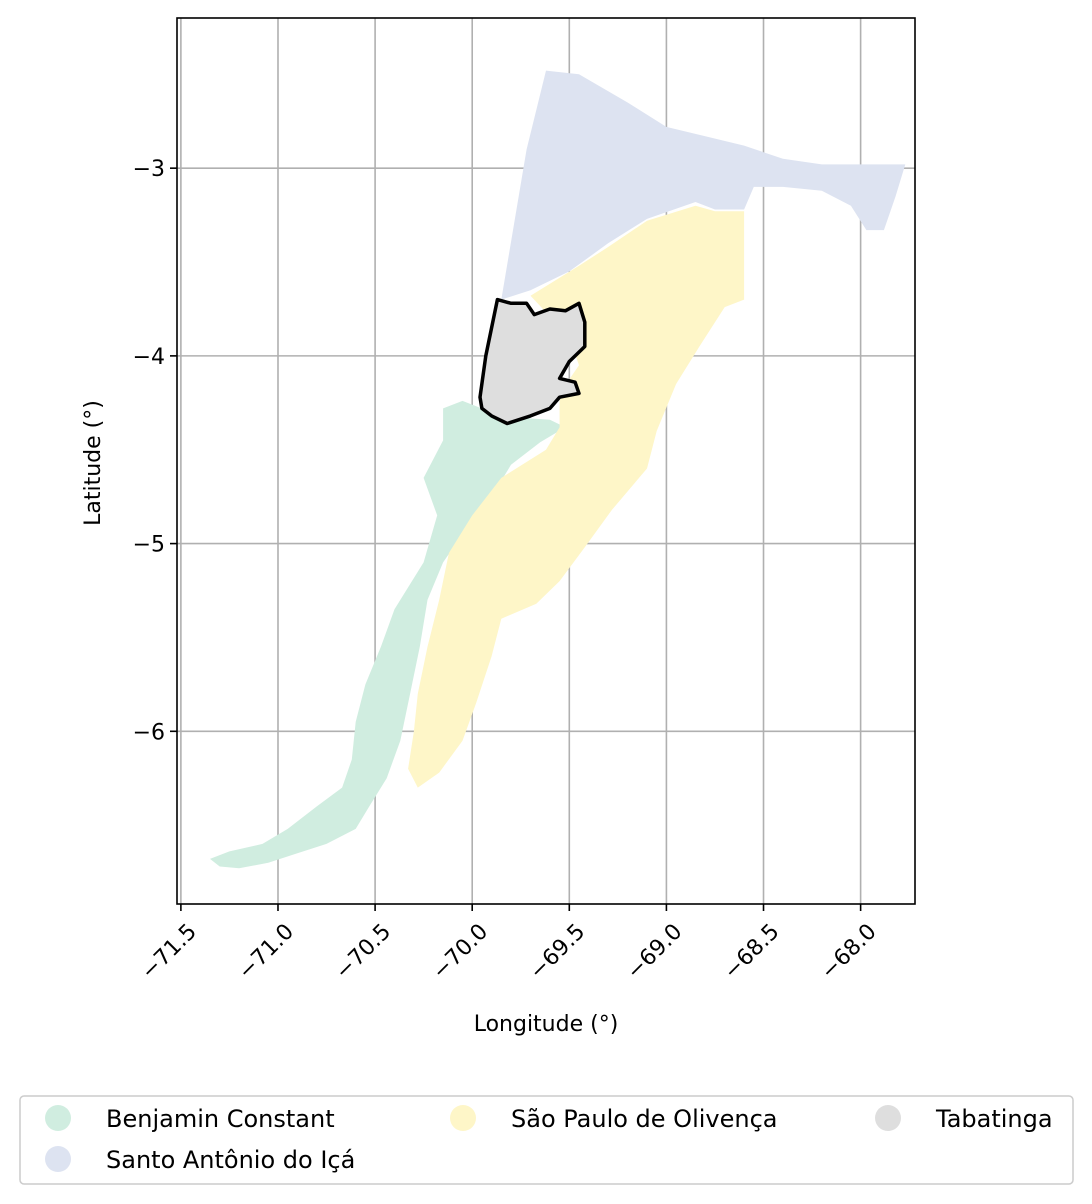 The height and width of the screenshot is (1204, 1092). What do you see at coordinates (149, 545) in the screenshot?
I see `y-tick-label-2: −5` at bounding box center [149, 545].